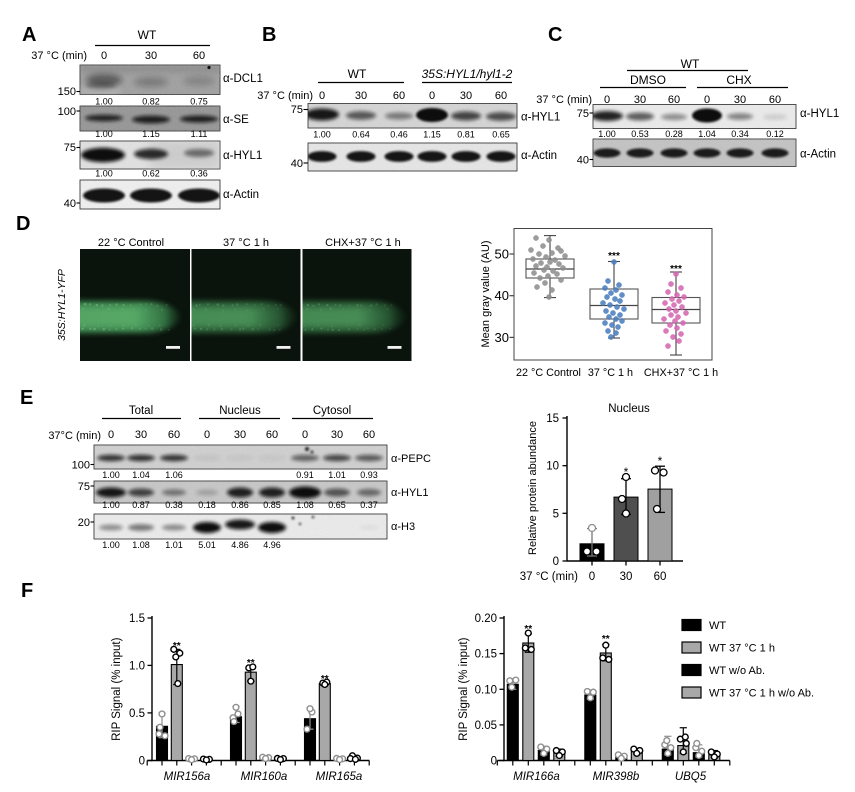 This screenshot has width=855, height=792. What do you see at coordinates (29, 35) in the screenshot?
I see `svg-text: A` at bounding box center [29, 35].